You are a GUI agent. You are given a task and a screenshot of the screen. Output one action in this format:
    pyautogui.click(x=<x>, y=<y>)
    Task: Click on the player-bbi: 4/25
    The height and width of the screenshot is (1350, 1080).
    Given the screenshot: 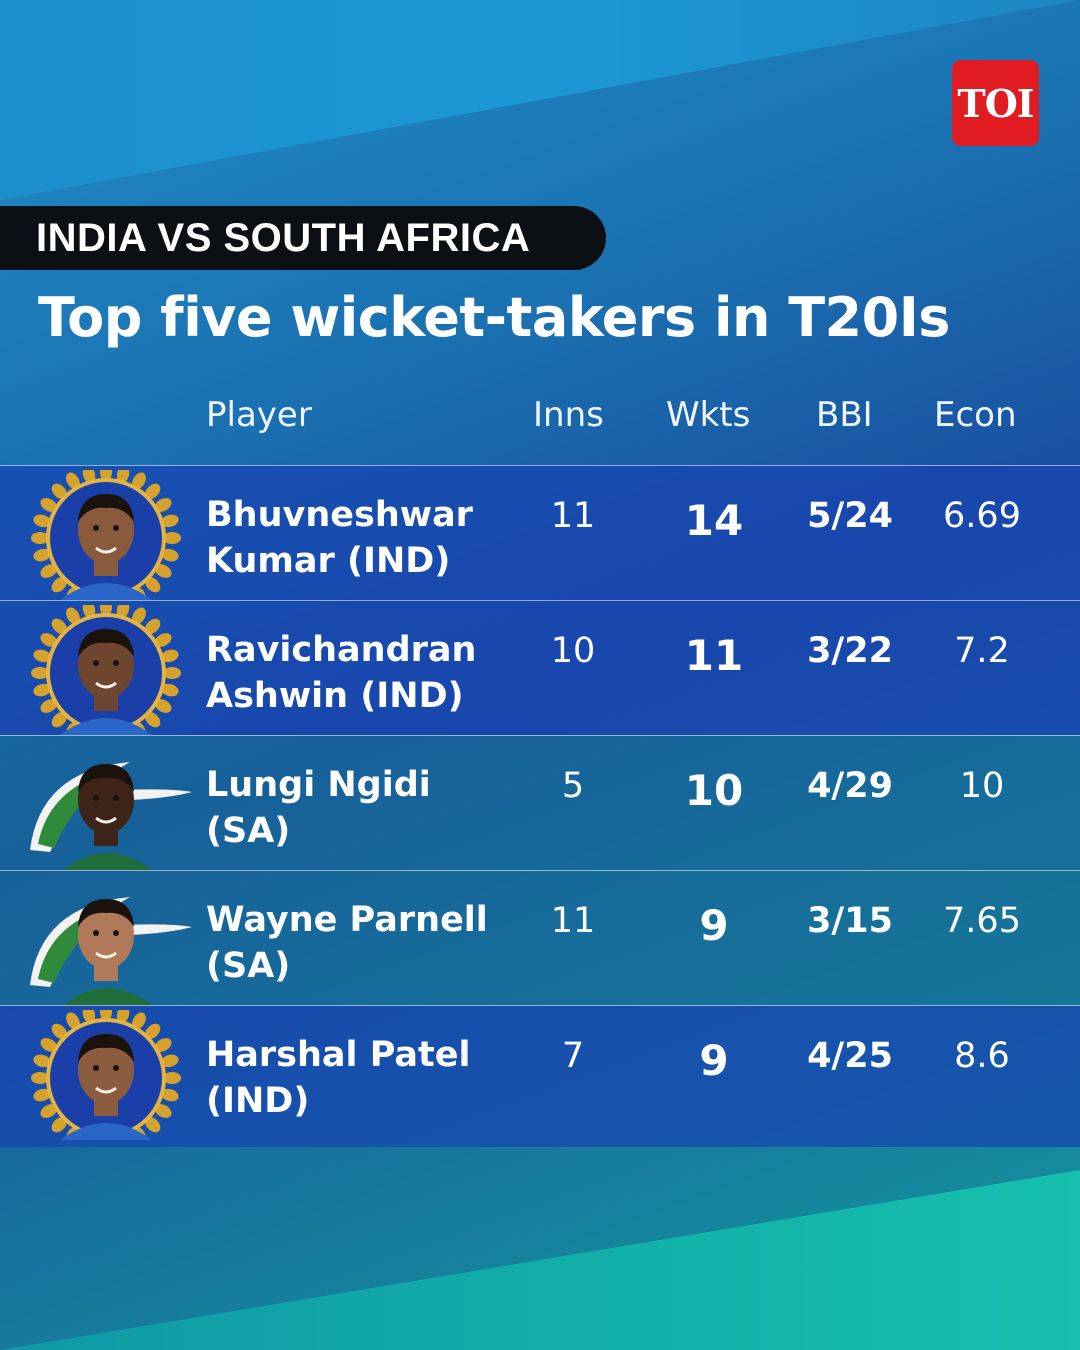 What is the action you would take?
    pyautogui.click(x=850, y=1056)
    